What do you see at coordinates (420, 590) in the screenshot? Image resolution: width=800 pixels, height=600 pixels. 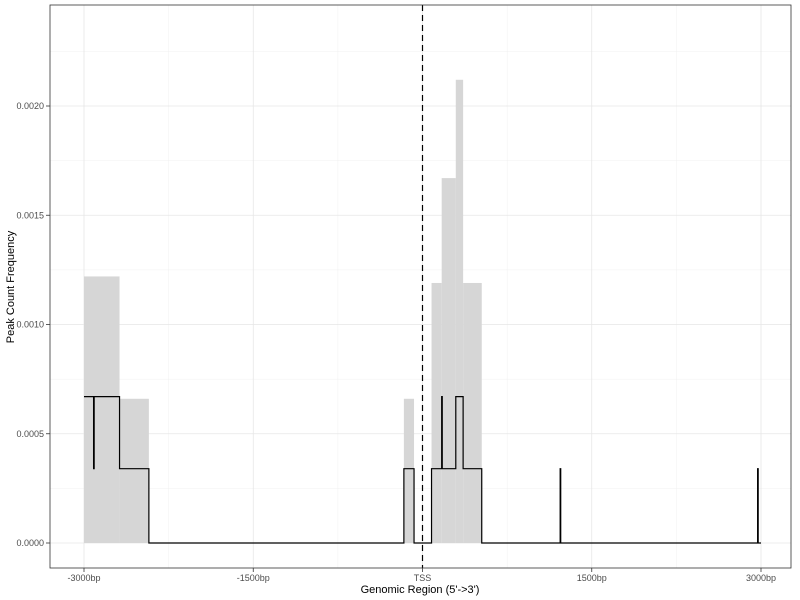 I see `x-axis-title: Genomic Region (5'->3')` at bounding box center [420, 590].